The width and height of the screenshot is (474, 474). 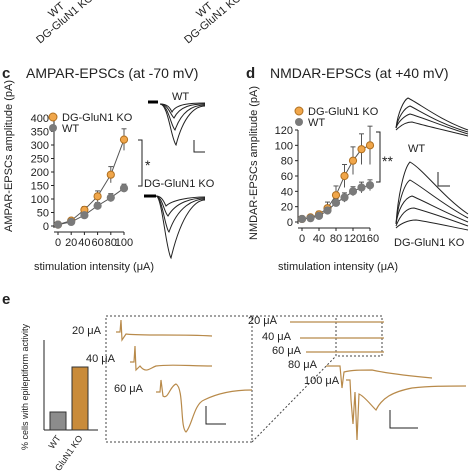 What do you see at coordinates (287, 162) in the screenshot?
I see `nmdar-y-tick-label: 80` at bounding box center [287, 162].